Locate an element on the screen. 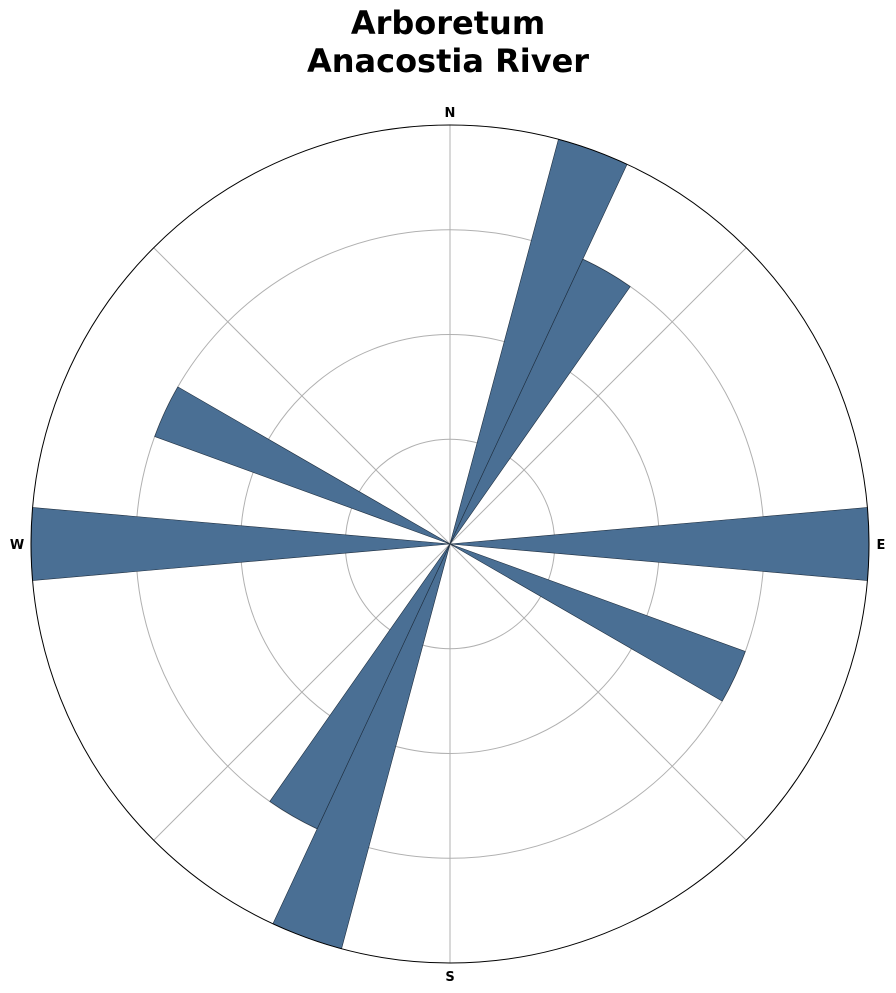 The height and width of the screenshot is (993, 896). direction-label-s: S is located at coordinates (449, 977).